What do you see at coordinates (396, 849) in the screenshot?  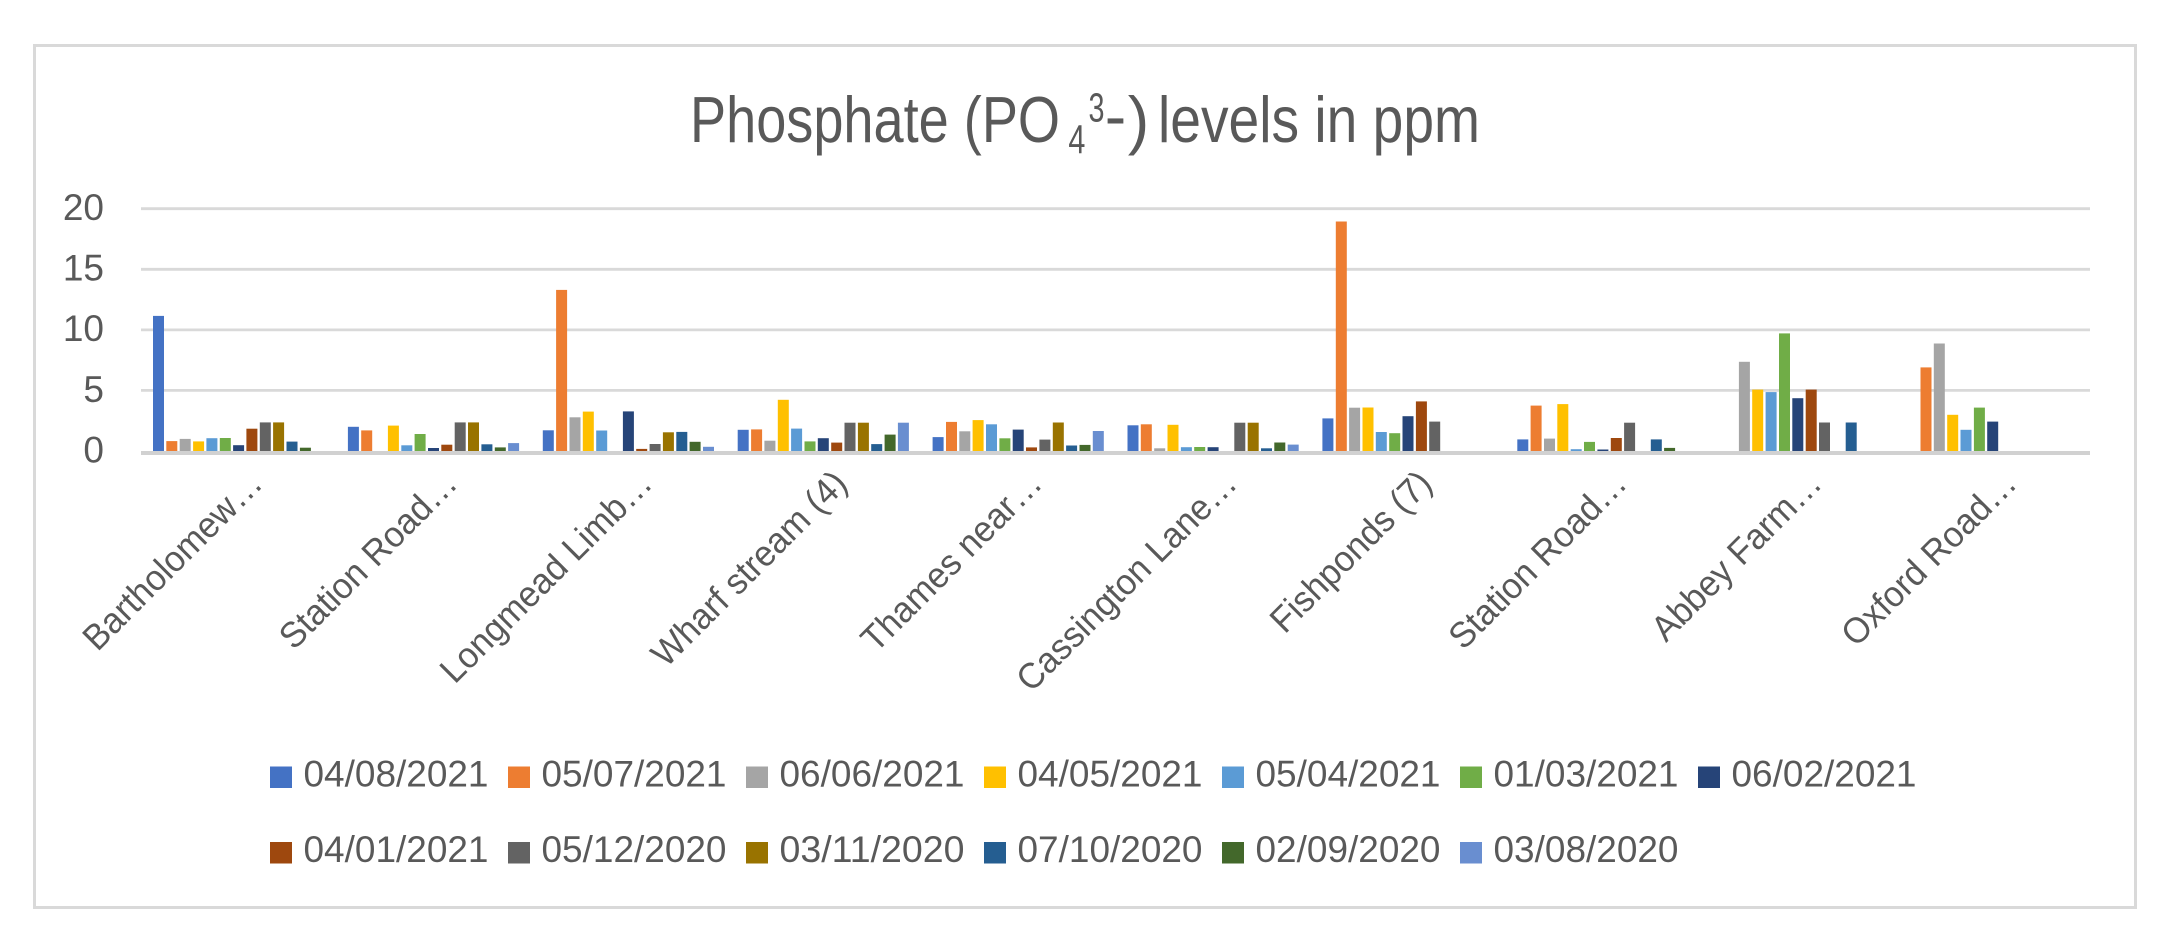 I see `svg-text: 04/01/2021` at bounding box center [396, 849].